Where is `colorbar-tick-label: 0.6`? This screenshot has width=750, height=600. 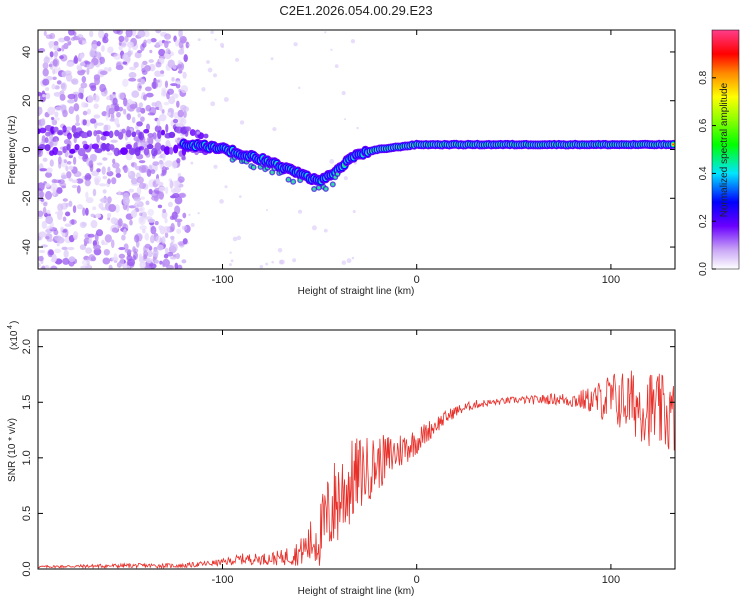
colorbar-tick-label: 0.6 is located at coordinates (703, 125).